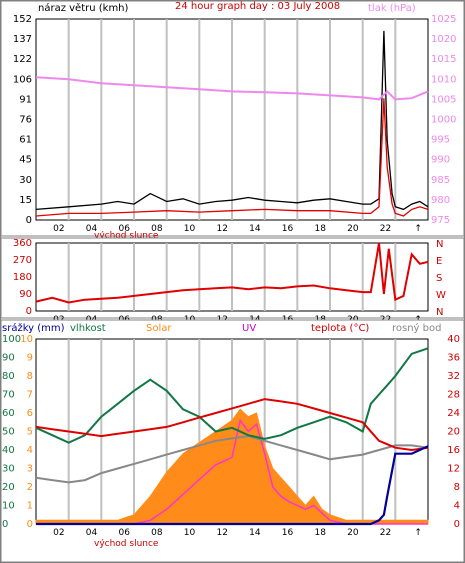 This screenshot has width=465, height=563. What do you see at coordinates (257, 6) in the screenshot?
I see `chart-title: 24 hour graph day : 03 July 2008` at bounding box center [257, 6].